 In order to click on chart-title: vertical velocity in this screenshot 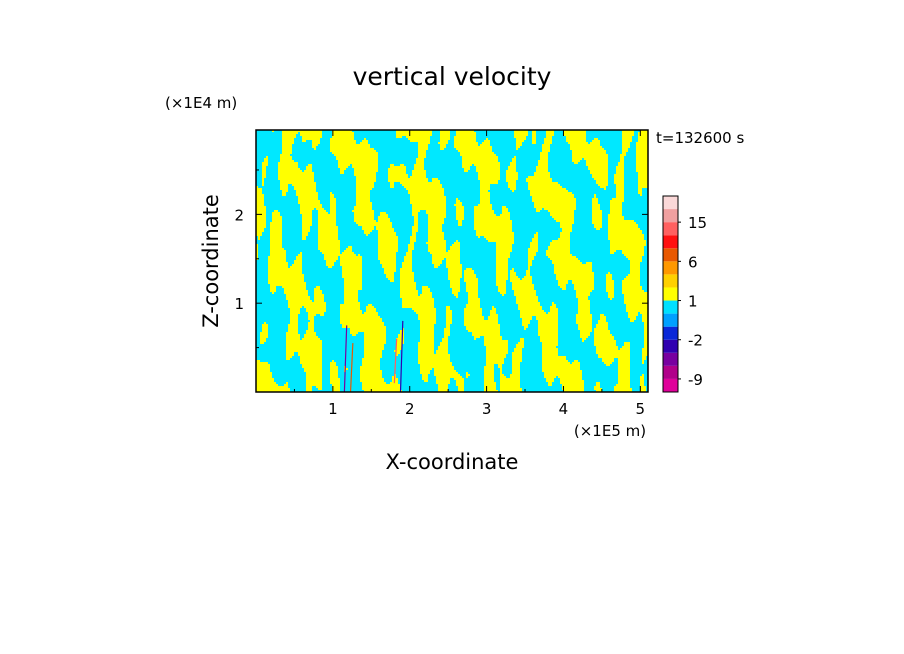, I will do `click(452, 76)`.